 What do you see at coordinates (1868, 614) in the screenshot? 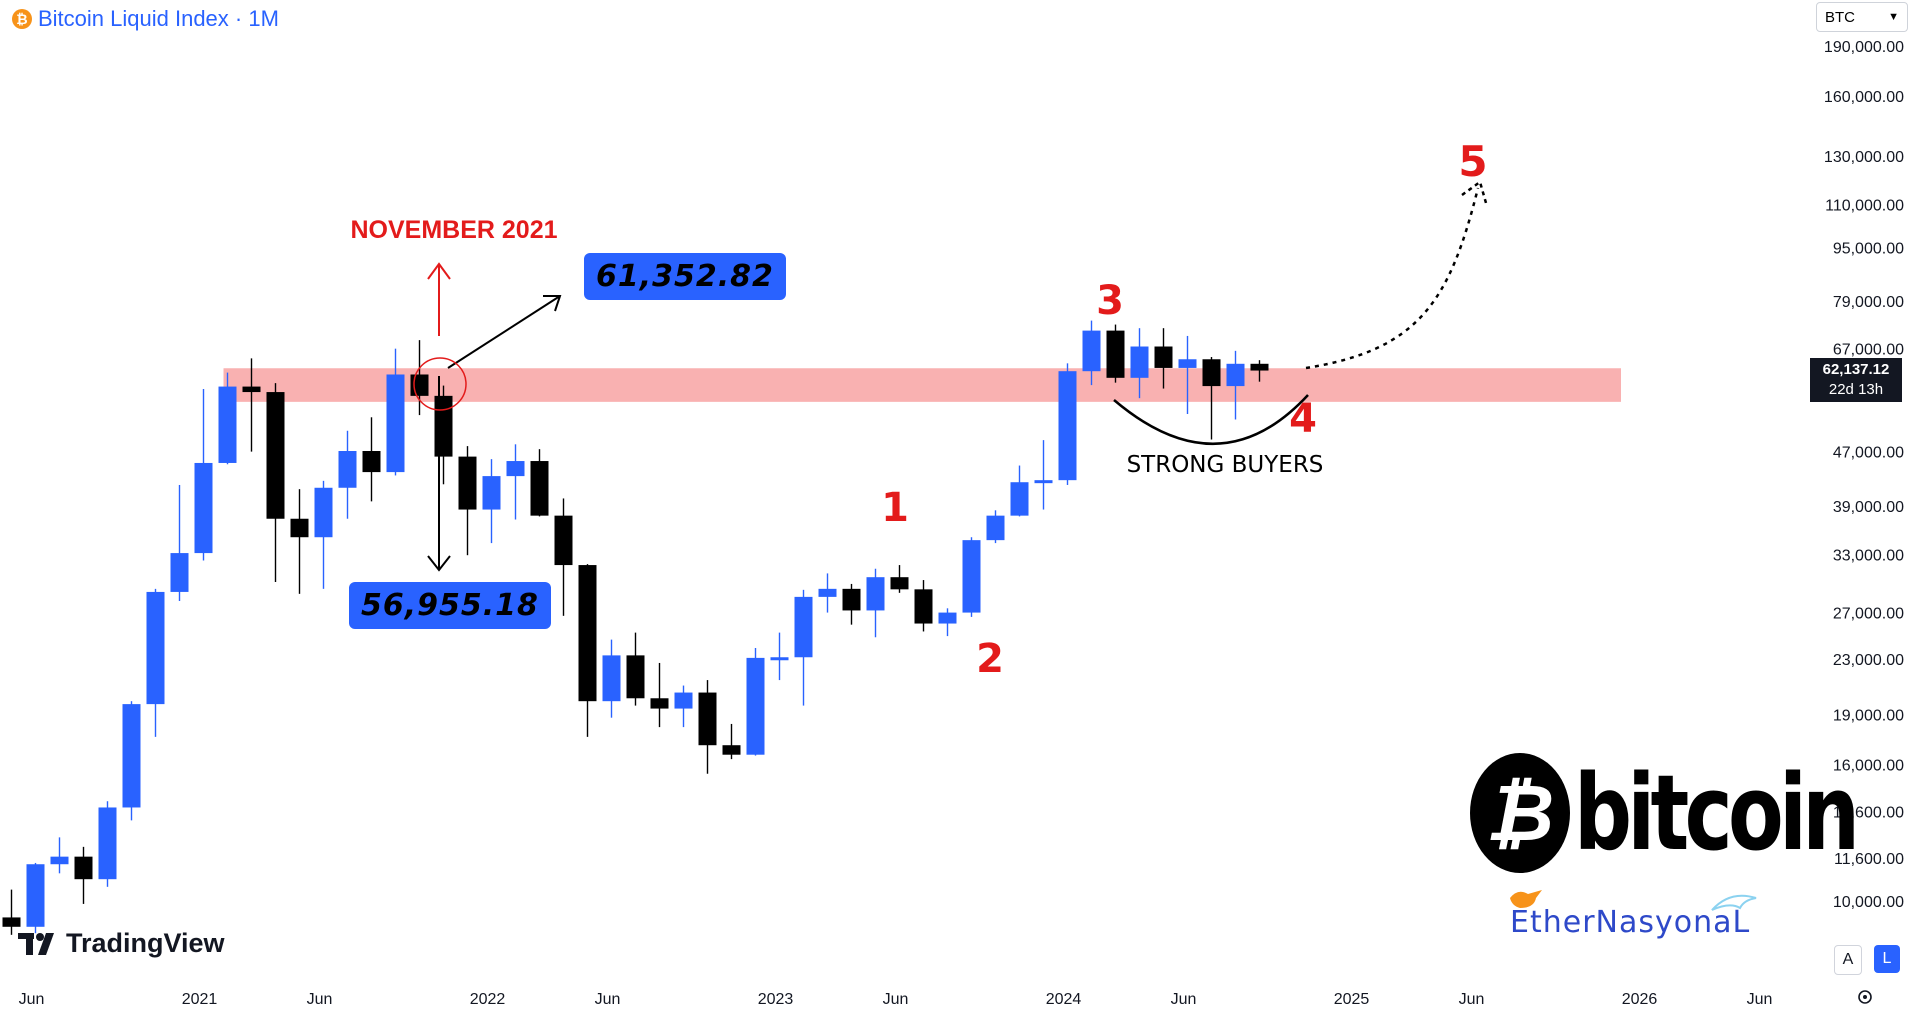
I see `price-tick-label: 27,000.00` at bounding box center [1868, 614].